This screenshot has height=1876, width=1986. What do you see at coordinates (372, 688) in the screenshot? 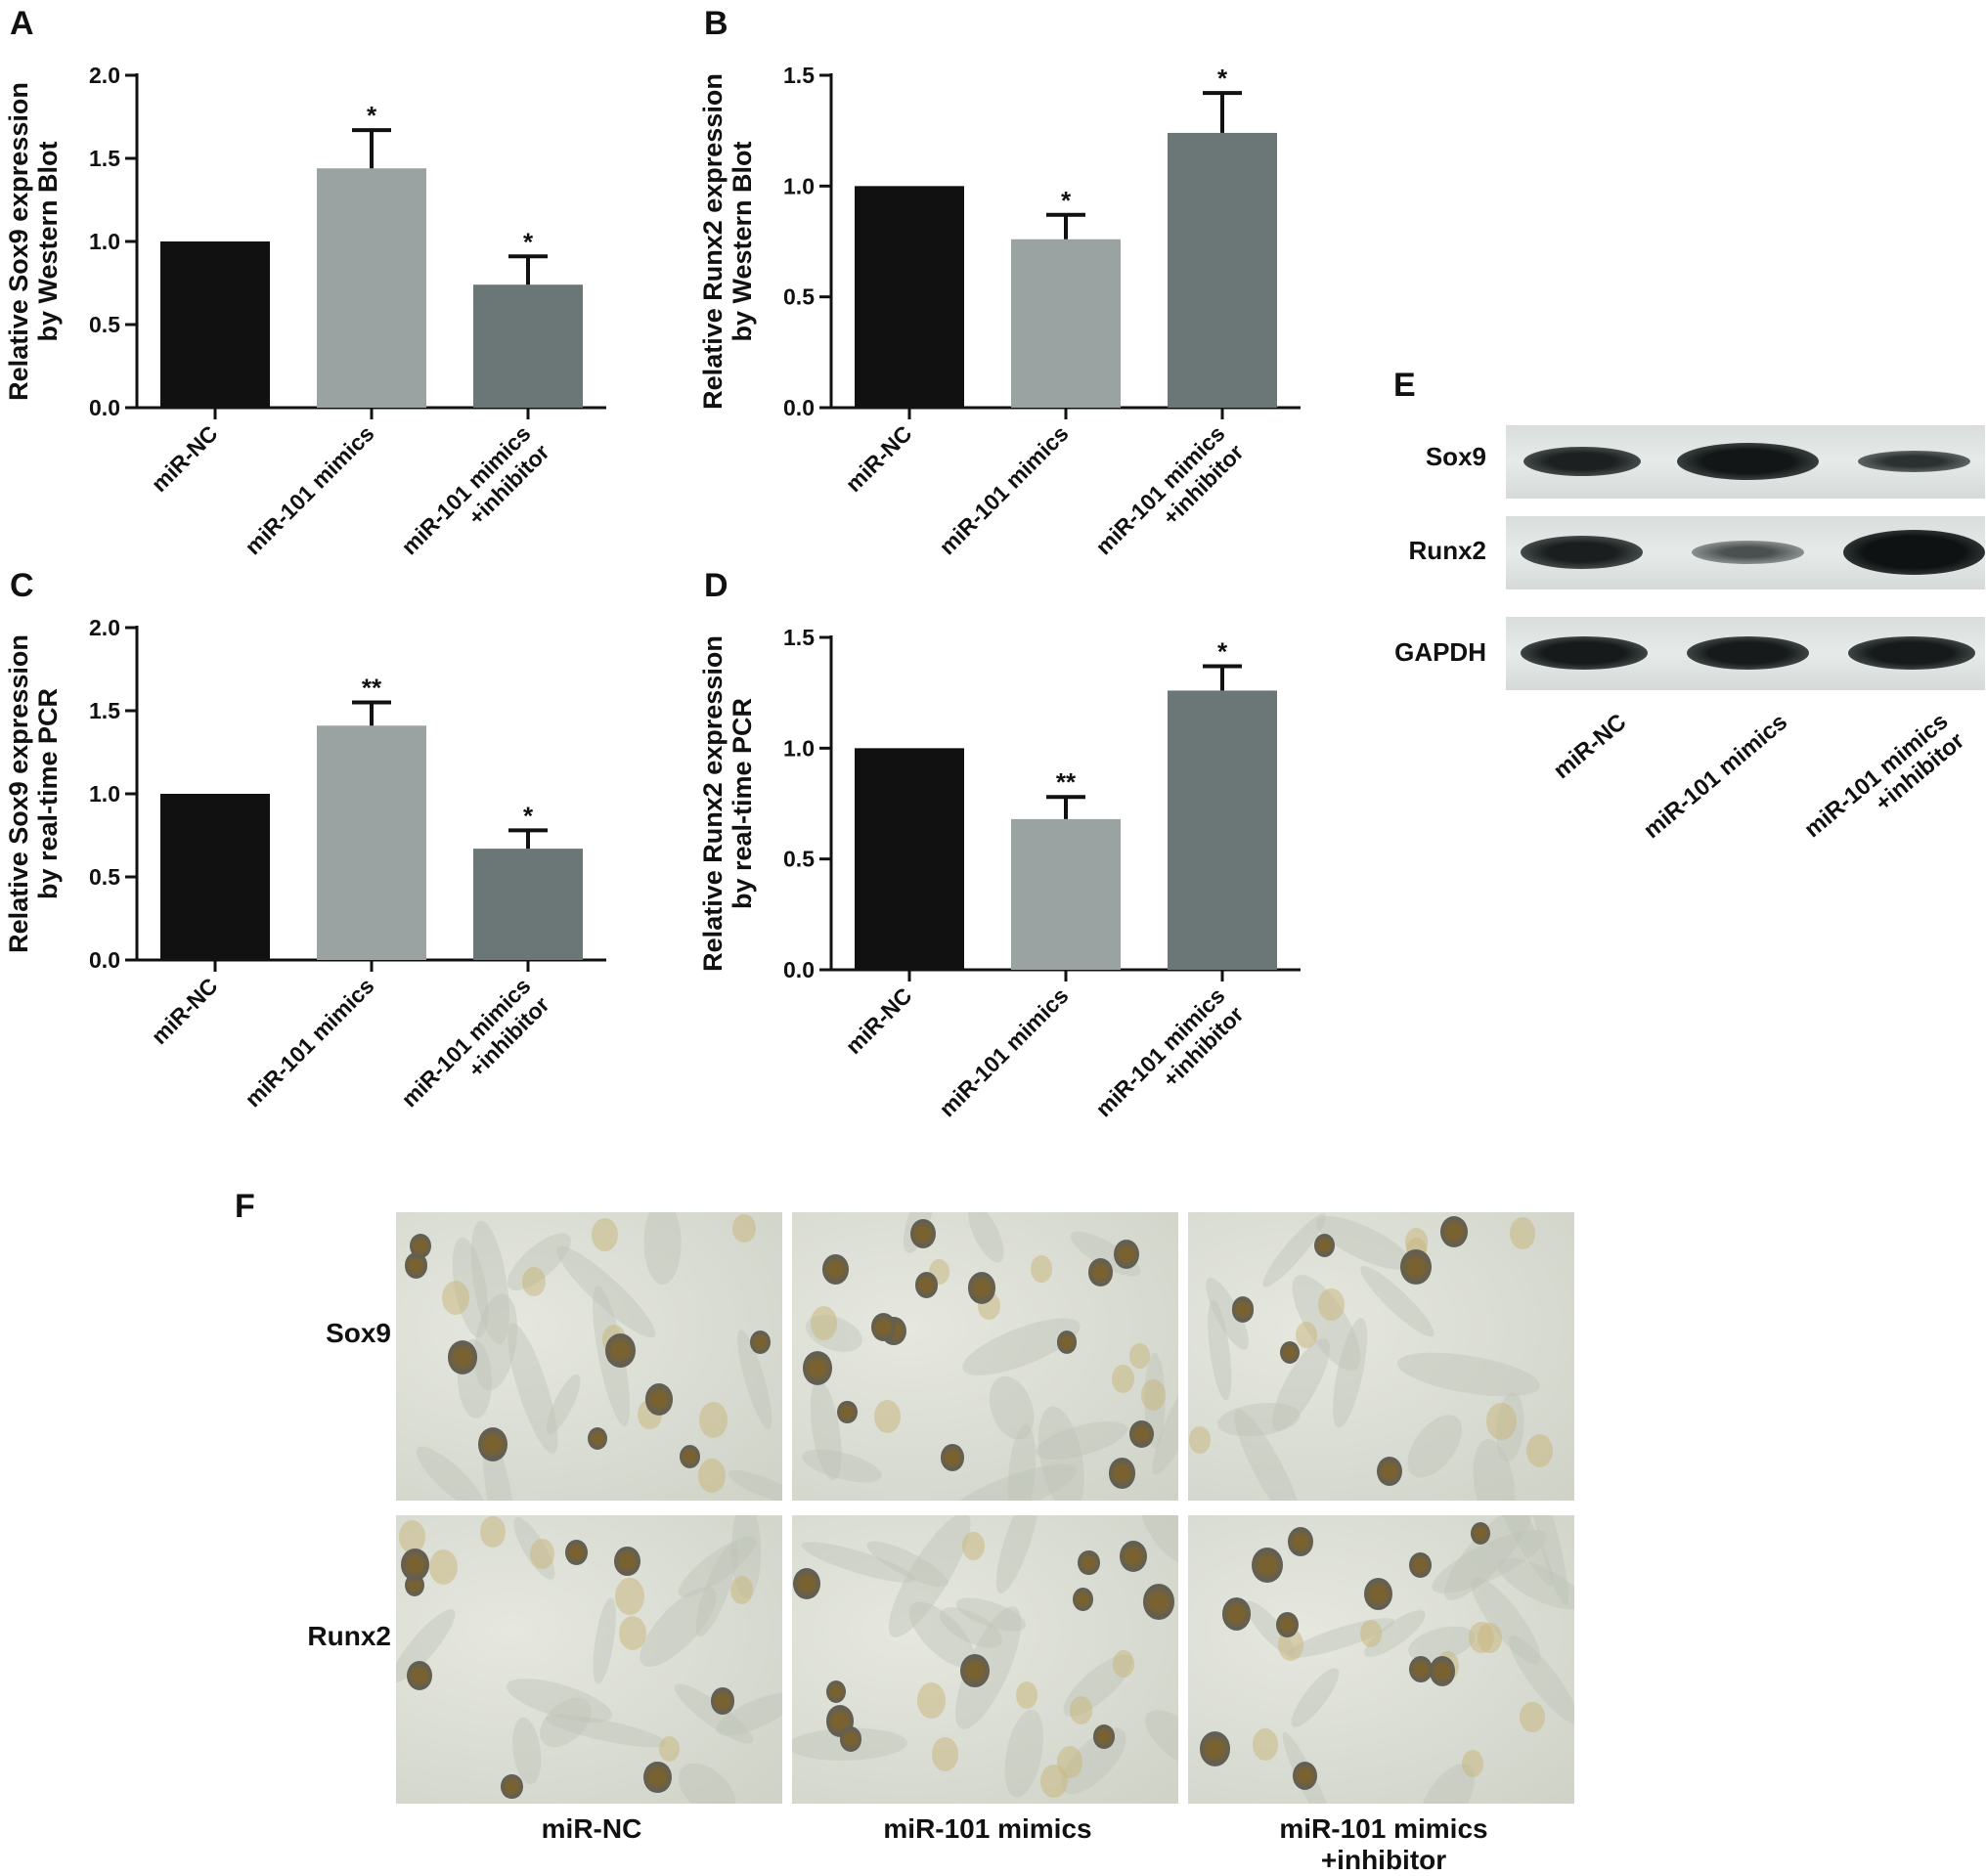
I see `significance-marker: **` at bounding box center [372, 688].